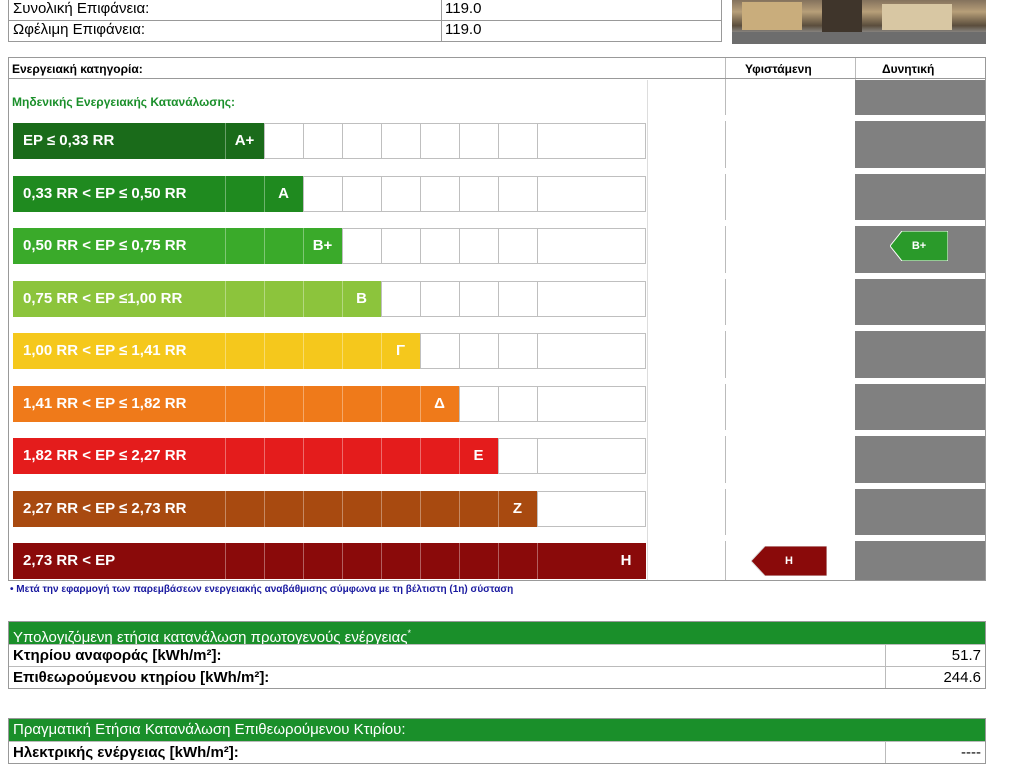  I want to click on rating-band-letter: A, so click(283, 193).